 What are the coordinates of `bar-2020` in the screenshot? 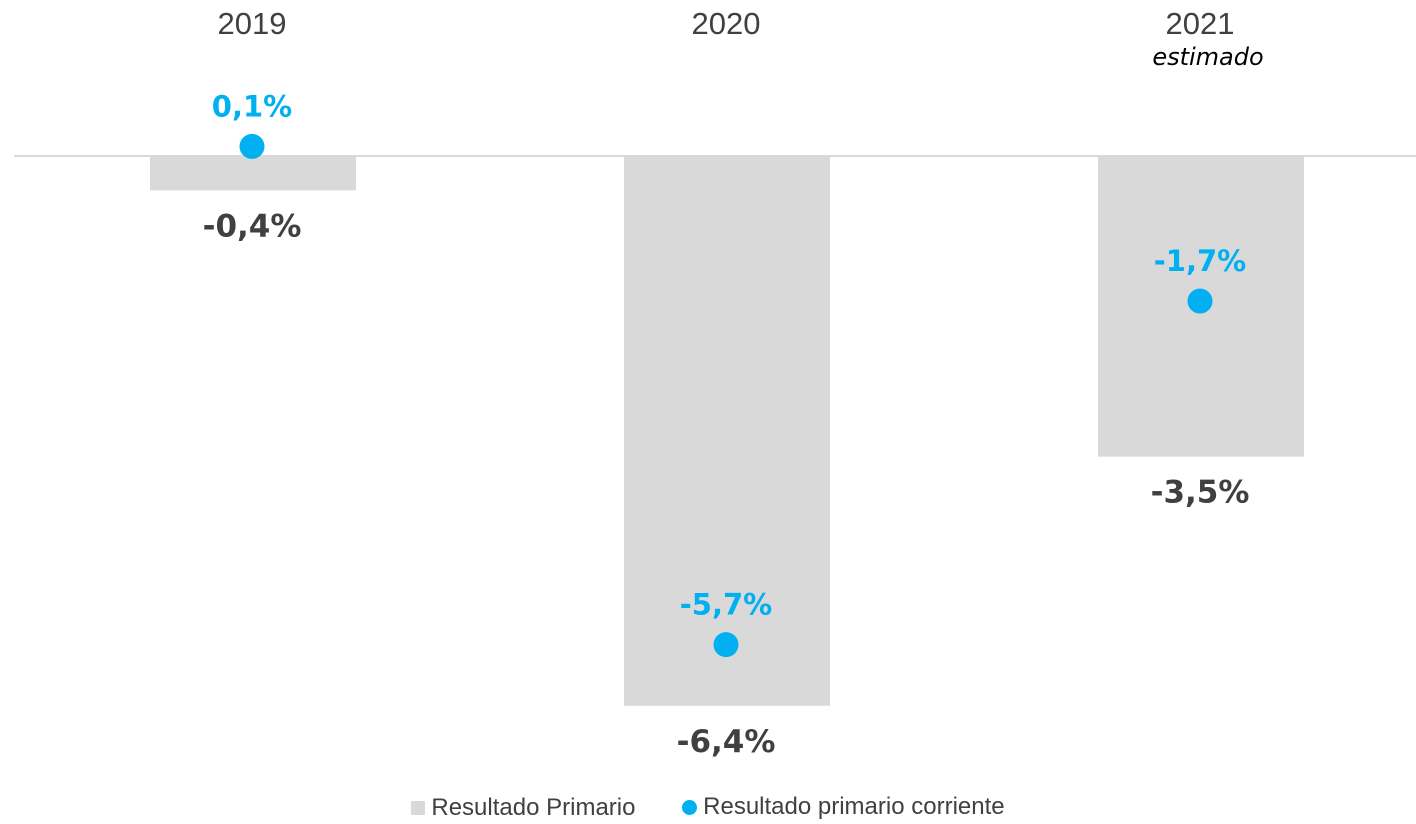 It's located at (727, 431).